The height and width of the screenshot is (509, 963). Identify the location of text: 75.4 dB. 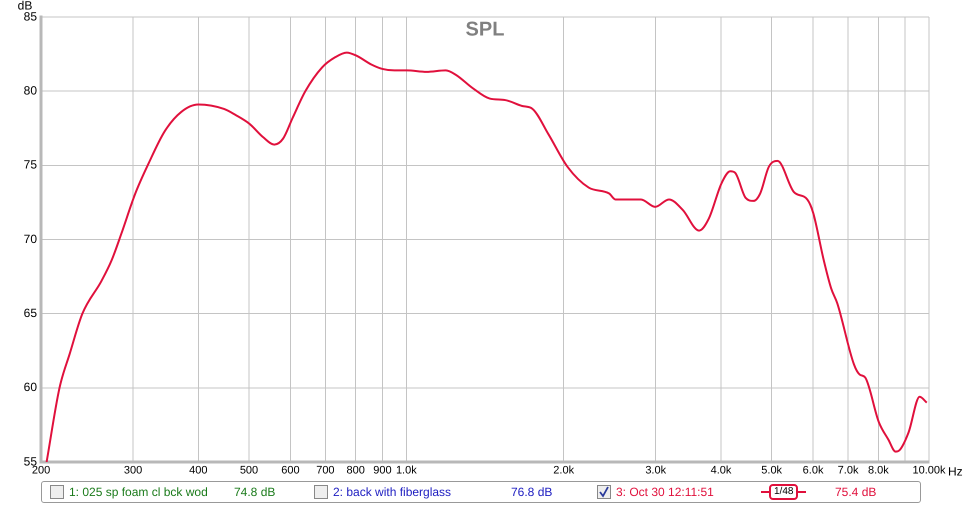
(856, 492).